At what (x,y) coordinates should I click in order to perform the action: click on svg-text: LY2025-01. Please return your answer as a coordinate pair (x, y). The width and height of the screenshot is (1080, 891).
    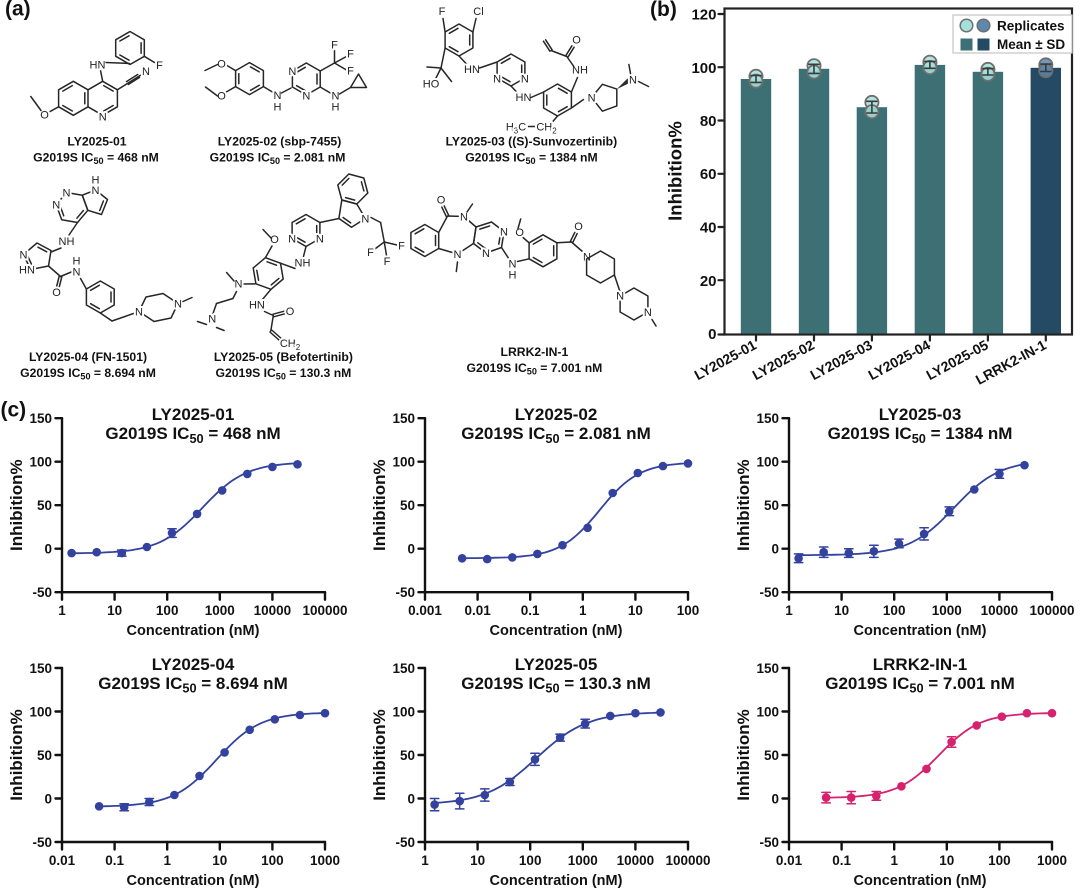
    Looking at the image, I should click on (193, 414).